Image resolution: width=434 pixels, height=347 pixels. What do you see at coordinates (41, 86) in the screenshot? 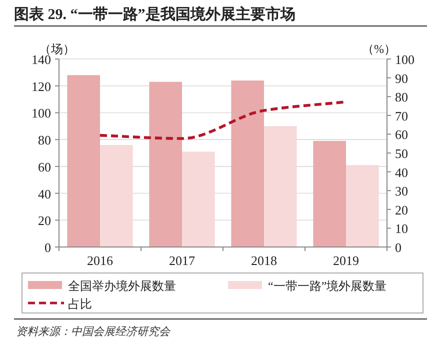
I see `y-tick-label: 120` at bounding box center [41, 86].